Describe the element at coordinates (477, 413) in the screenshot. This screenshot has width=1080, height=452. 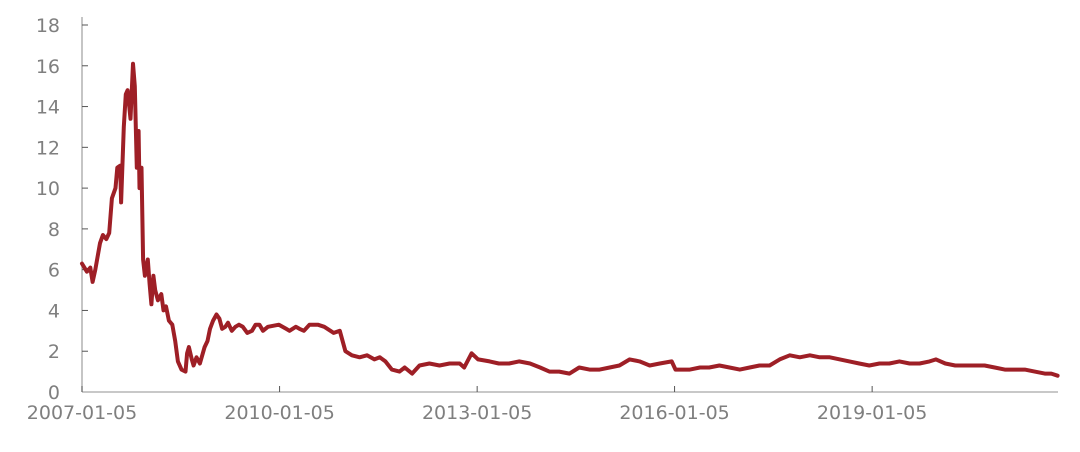
I see `x-tick-label: 2013-01-05` at that location.